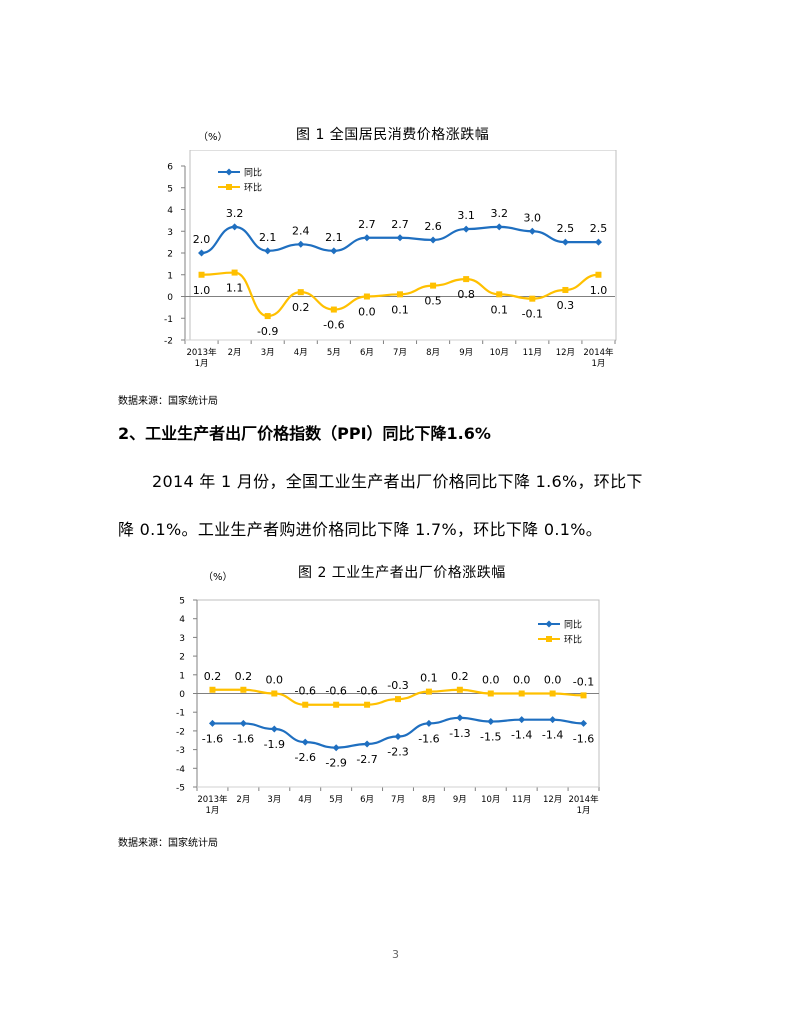 The width and height of the screenshot is (791, 1024). Describe the element at coordinates (274, 744) in the screenshot. I see `data-label: -1.9` at that location.